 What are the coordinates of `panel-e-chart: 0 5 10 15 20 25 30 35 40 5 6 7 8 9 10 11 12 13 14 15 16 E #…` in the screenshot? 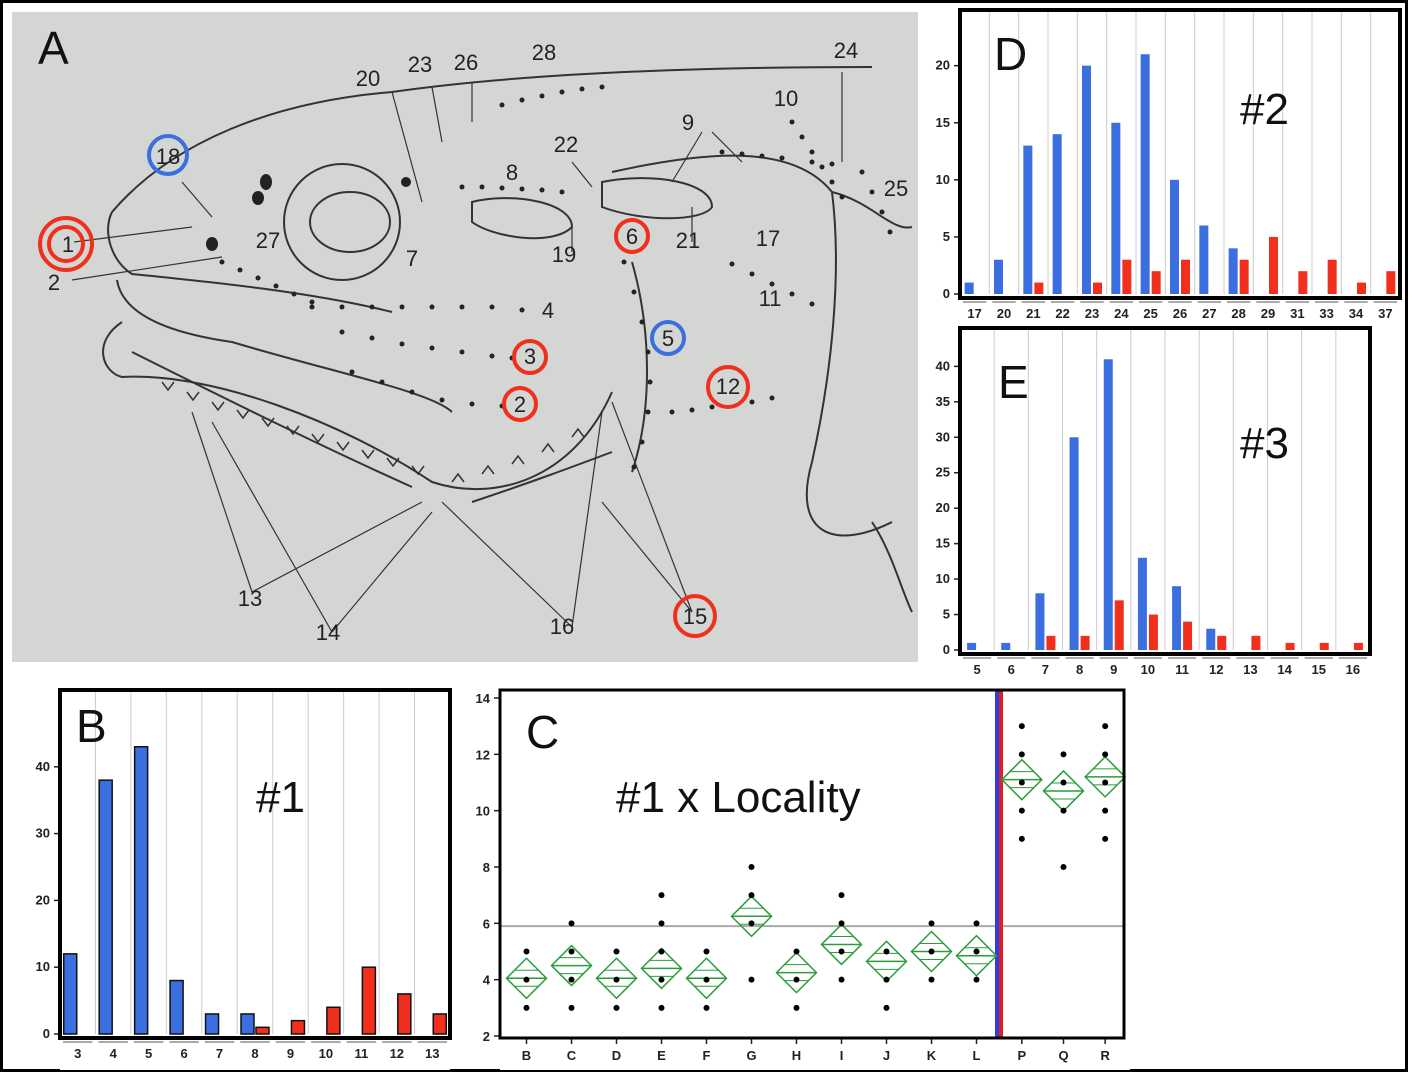 It's located at (1154, 506).